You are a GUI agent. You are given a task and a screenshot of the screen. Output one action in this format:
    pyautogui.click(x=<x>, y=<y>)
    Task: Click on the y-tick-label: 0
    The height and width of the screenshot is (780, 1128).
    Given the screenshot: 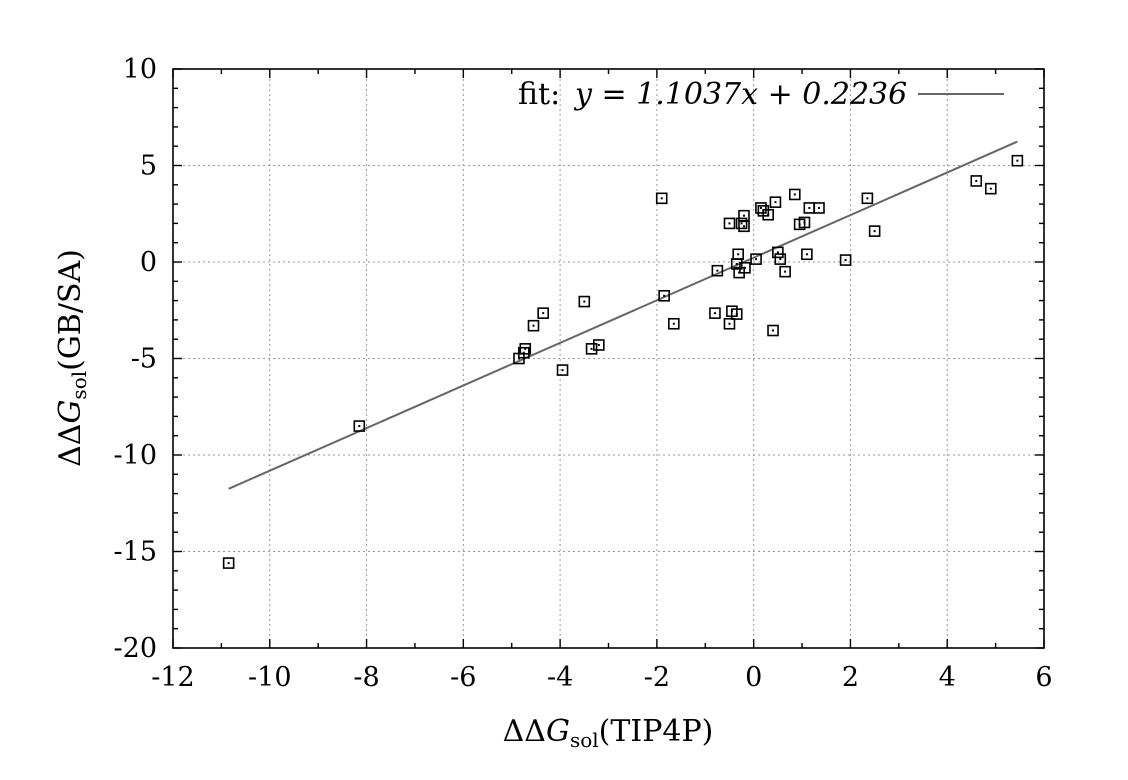 What is the action you would take?
    pyautogui.click(x=148, y=262)
    